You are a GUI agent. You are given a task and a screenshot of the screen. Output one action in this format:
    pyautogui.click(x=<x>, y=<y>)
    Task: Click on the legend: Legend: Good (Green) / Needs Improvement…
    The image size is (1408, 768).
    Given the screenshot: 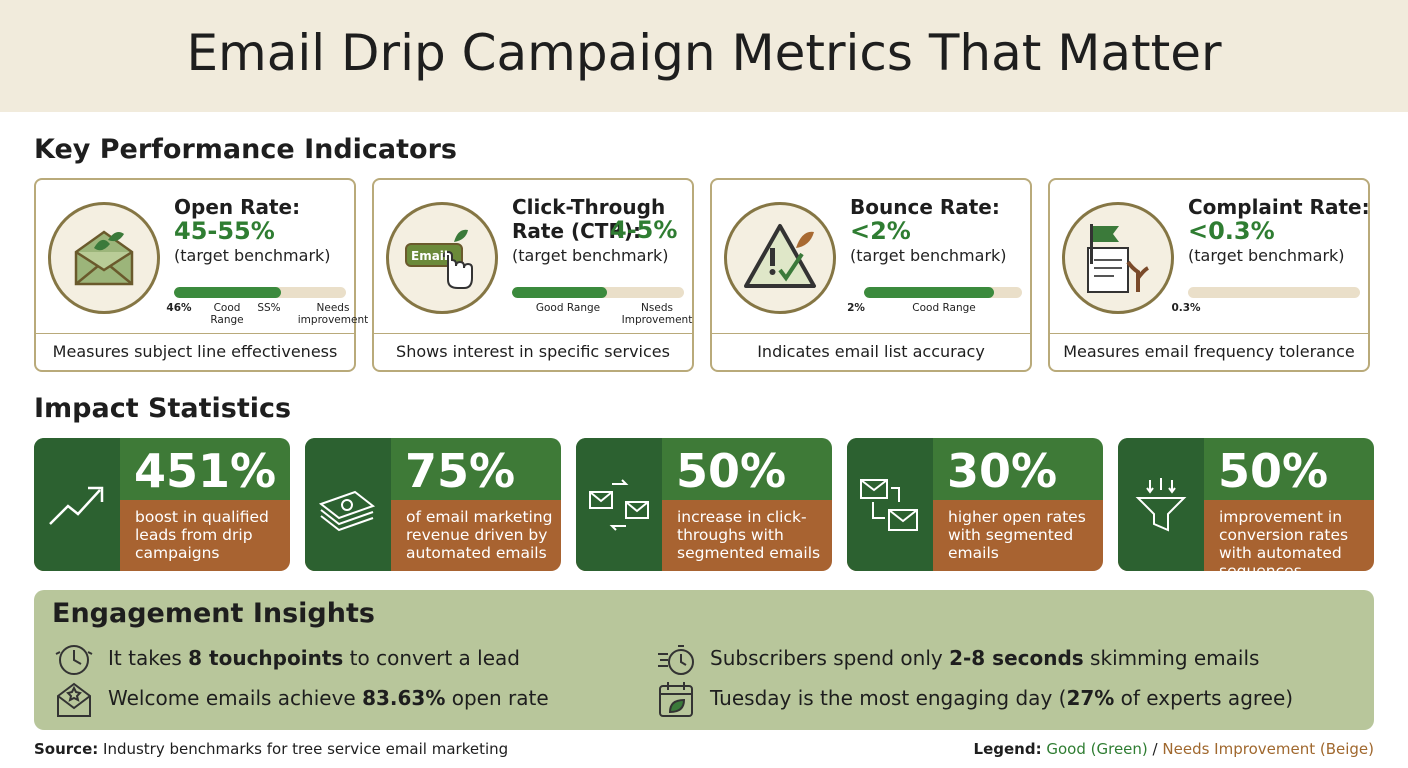 What is the action you would take?
    pyautogui.click(x=1174, y=749)
    